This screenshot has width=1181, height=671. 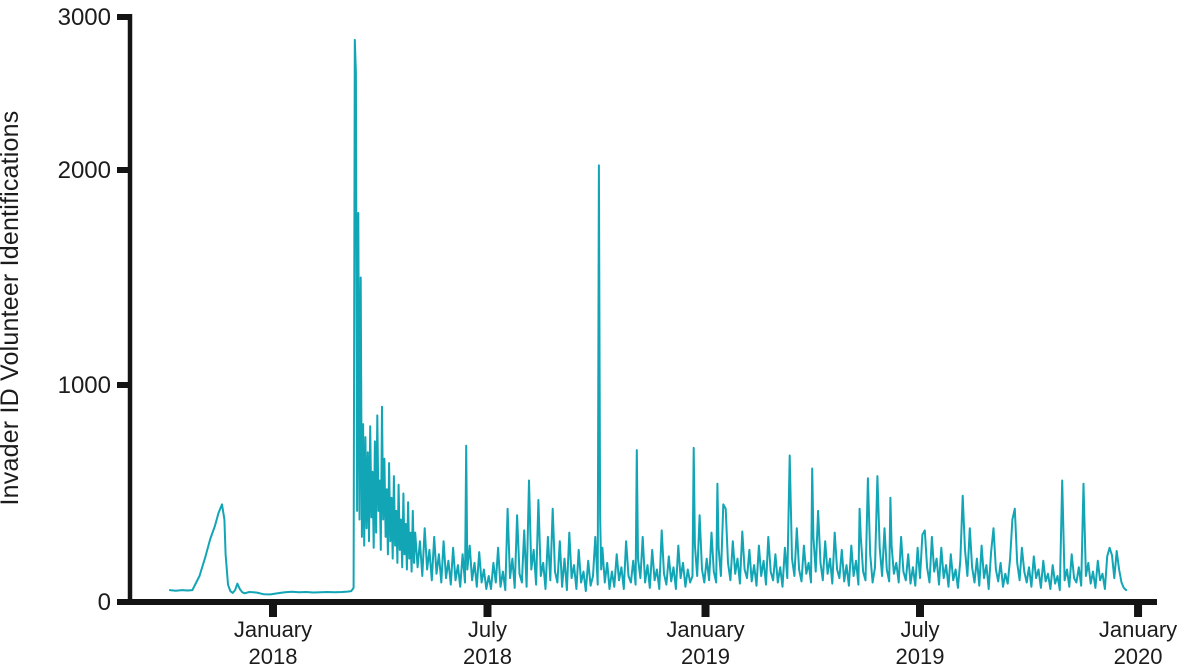 I want to click on y-tick-label: 2000, so click(x=84, y=170).